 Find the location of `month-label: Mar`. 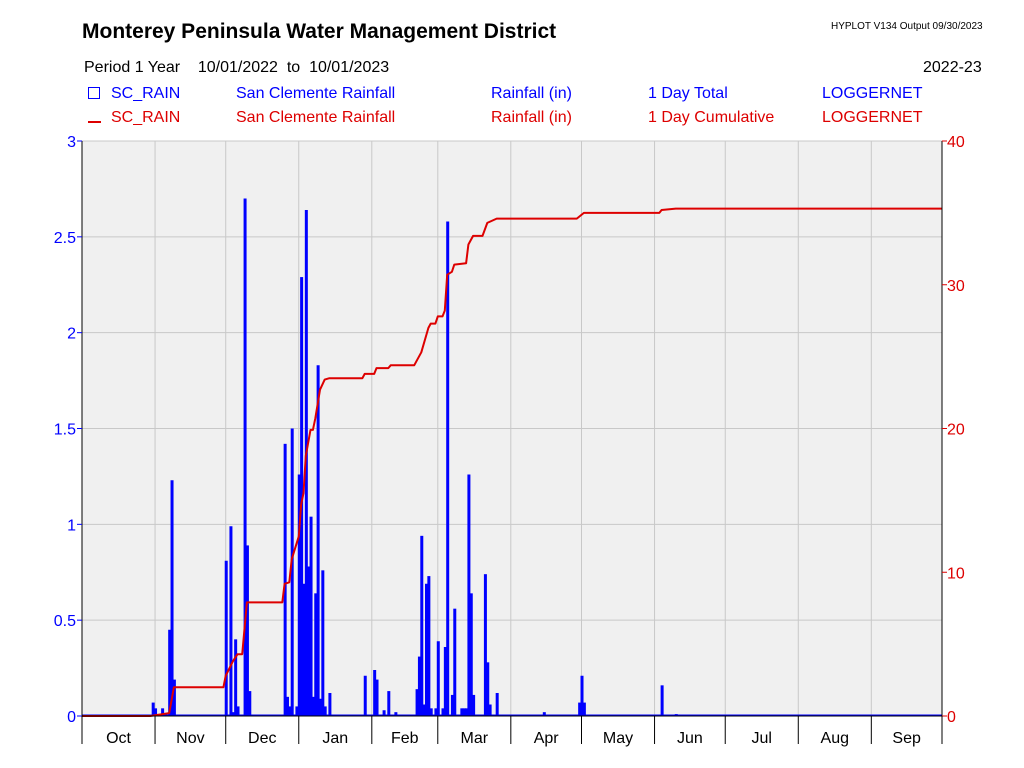

month-label: Mar is located at coordinates (475, 738).